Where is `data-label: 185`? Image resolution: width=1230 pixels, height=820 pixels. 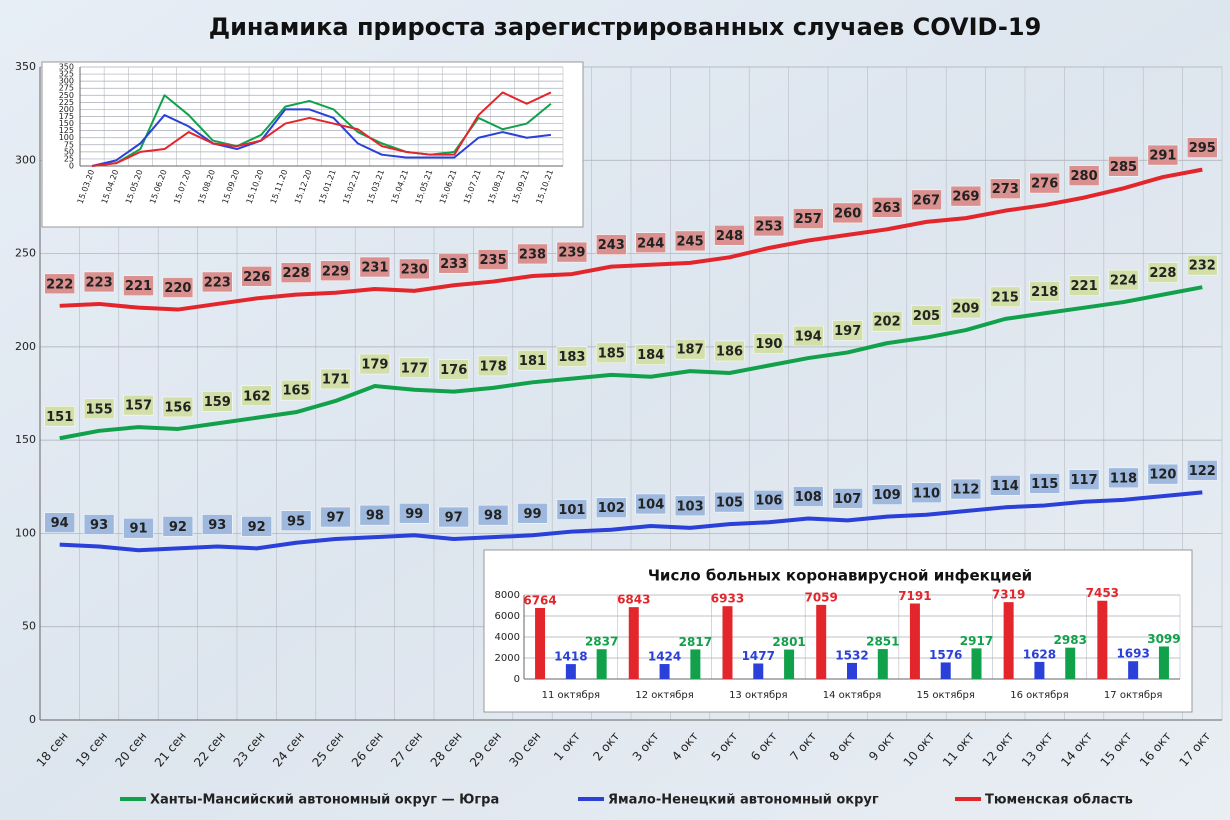
data-label: 185 is located at coordinates (611, 353).